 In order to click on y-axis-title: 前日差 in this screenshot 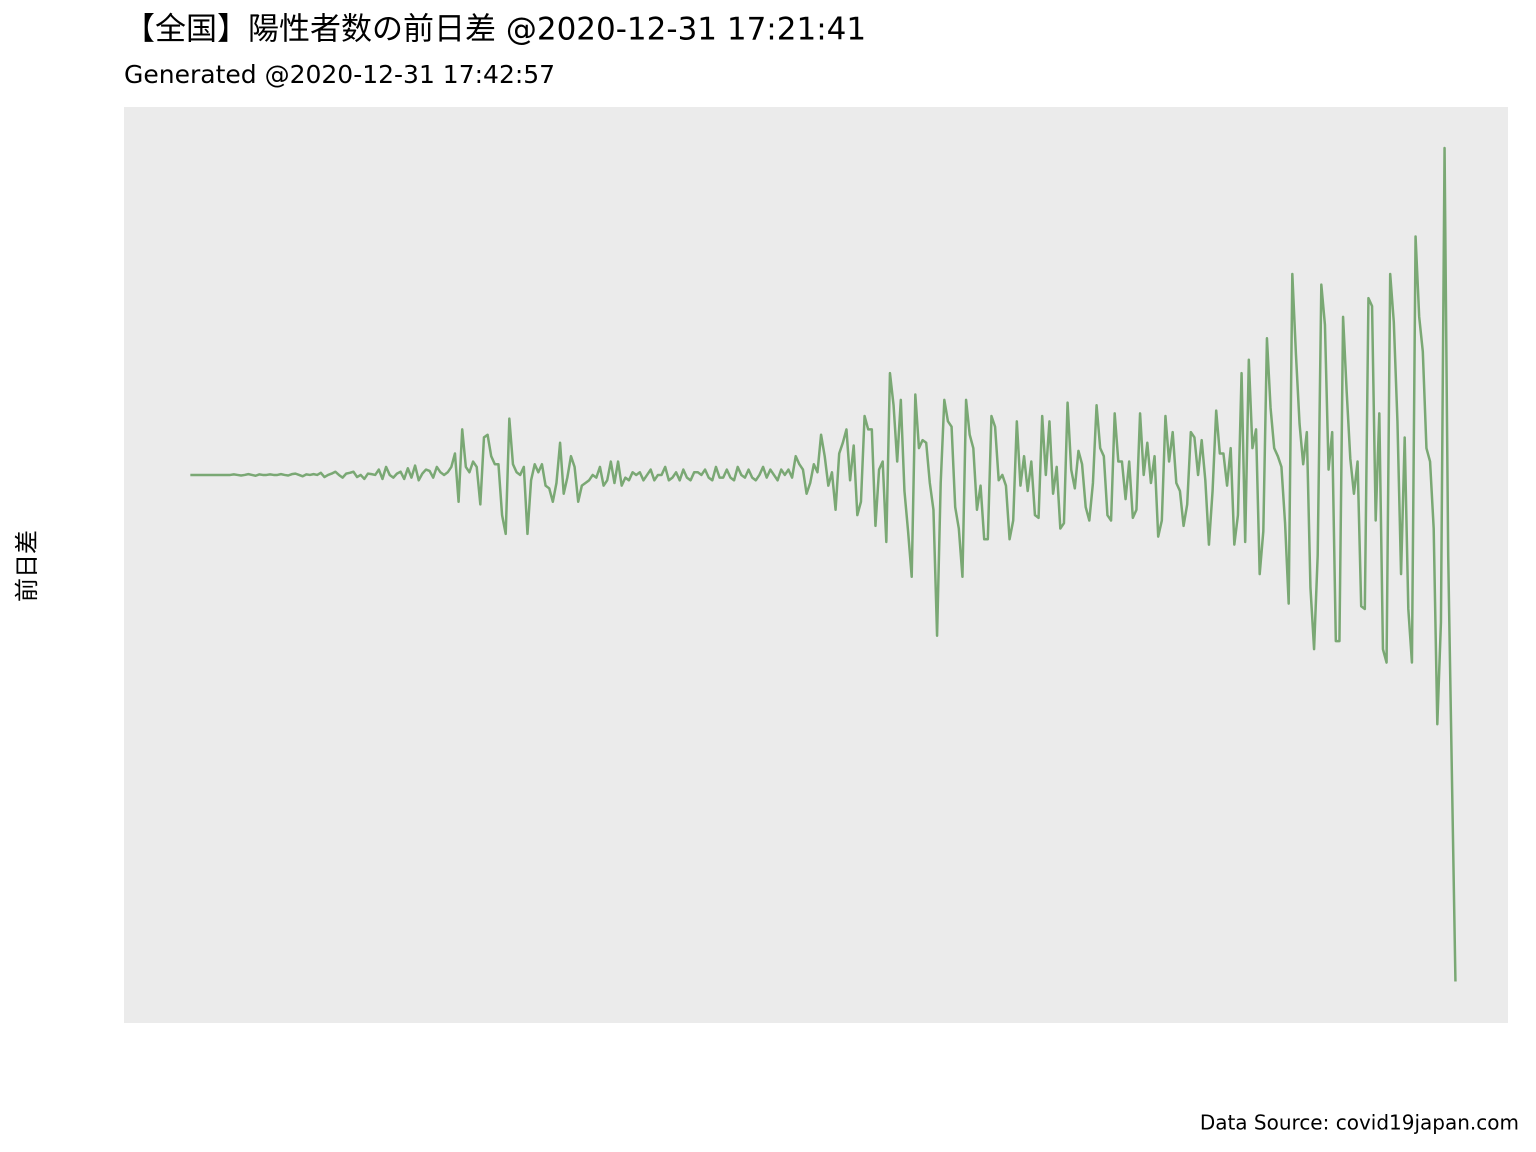, I will do `click(27, 566)`.